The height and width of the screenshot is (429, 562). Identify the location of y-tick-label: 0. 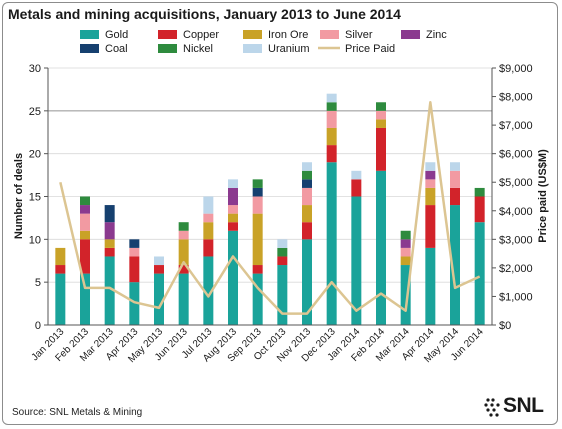
(38, 326).